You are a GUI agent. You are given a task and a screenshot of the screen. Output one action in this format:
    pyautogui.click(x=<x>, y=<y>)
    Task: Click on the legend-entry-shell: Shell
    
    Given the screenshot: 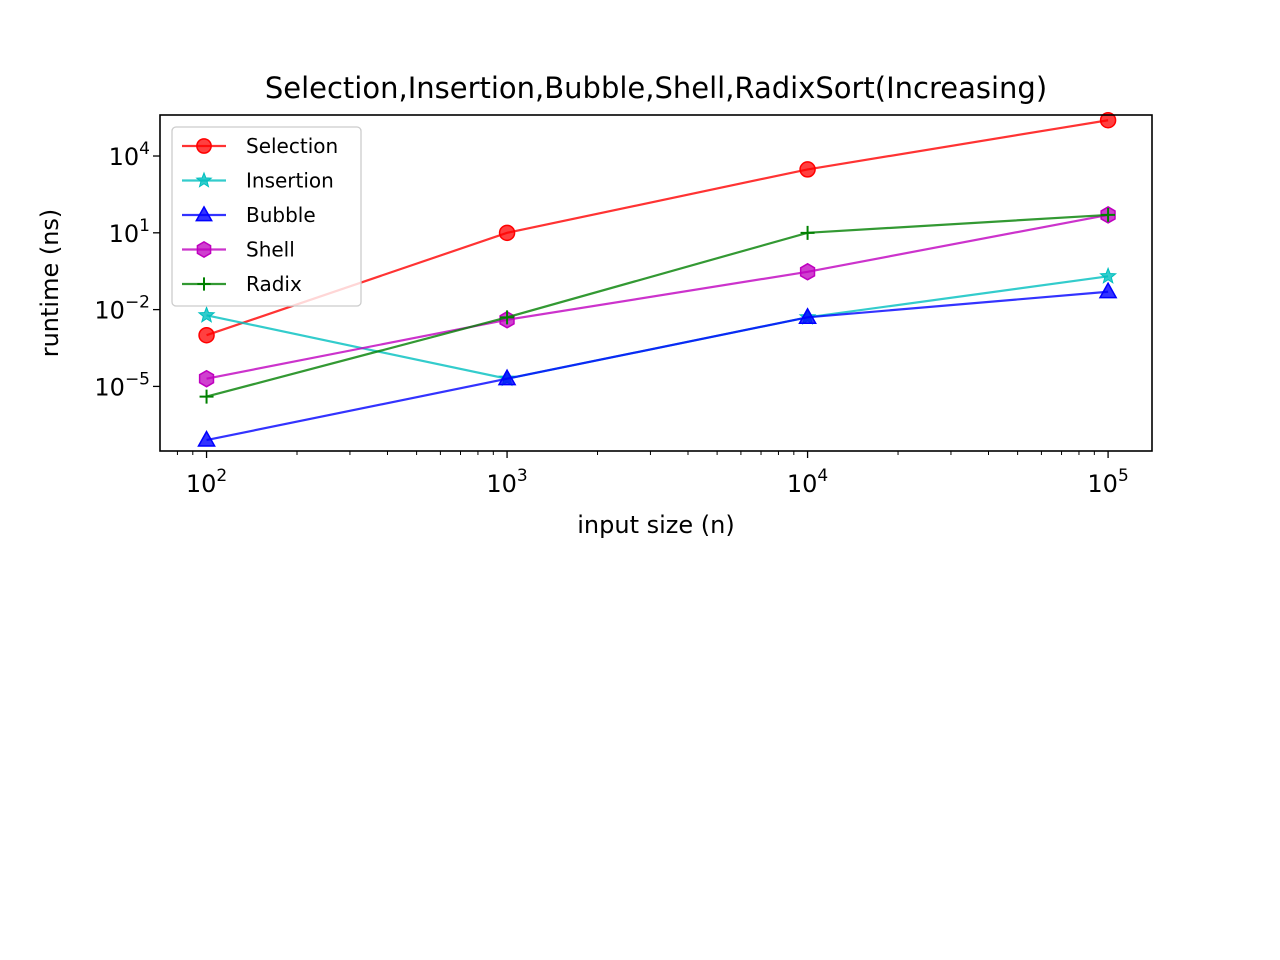 What is the action you would take?
    pyautogui.click(x=238, y=250)
    